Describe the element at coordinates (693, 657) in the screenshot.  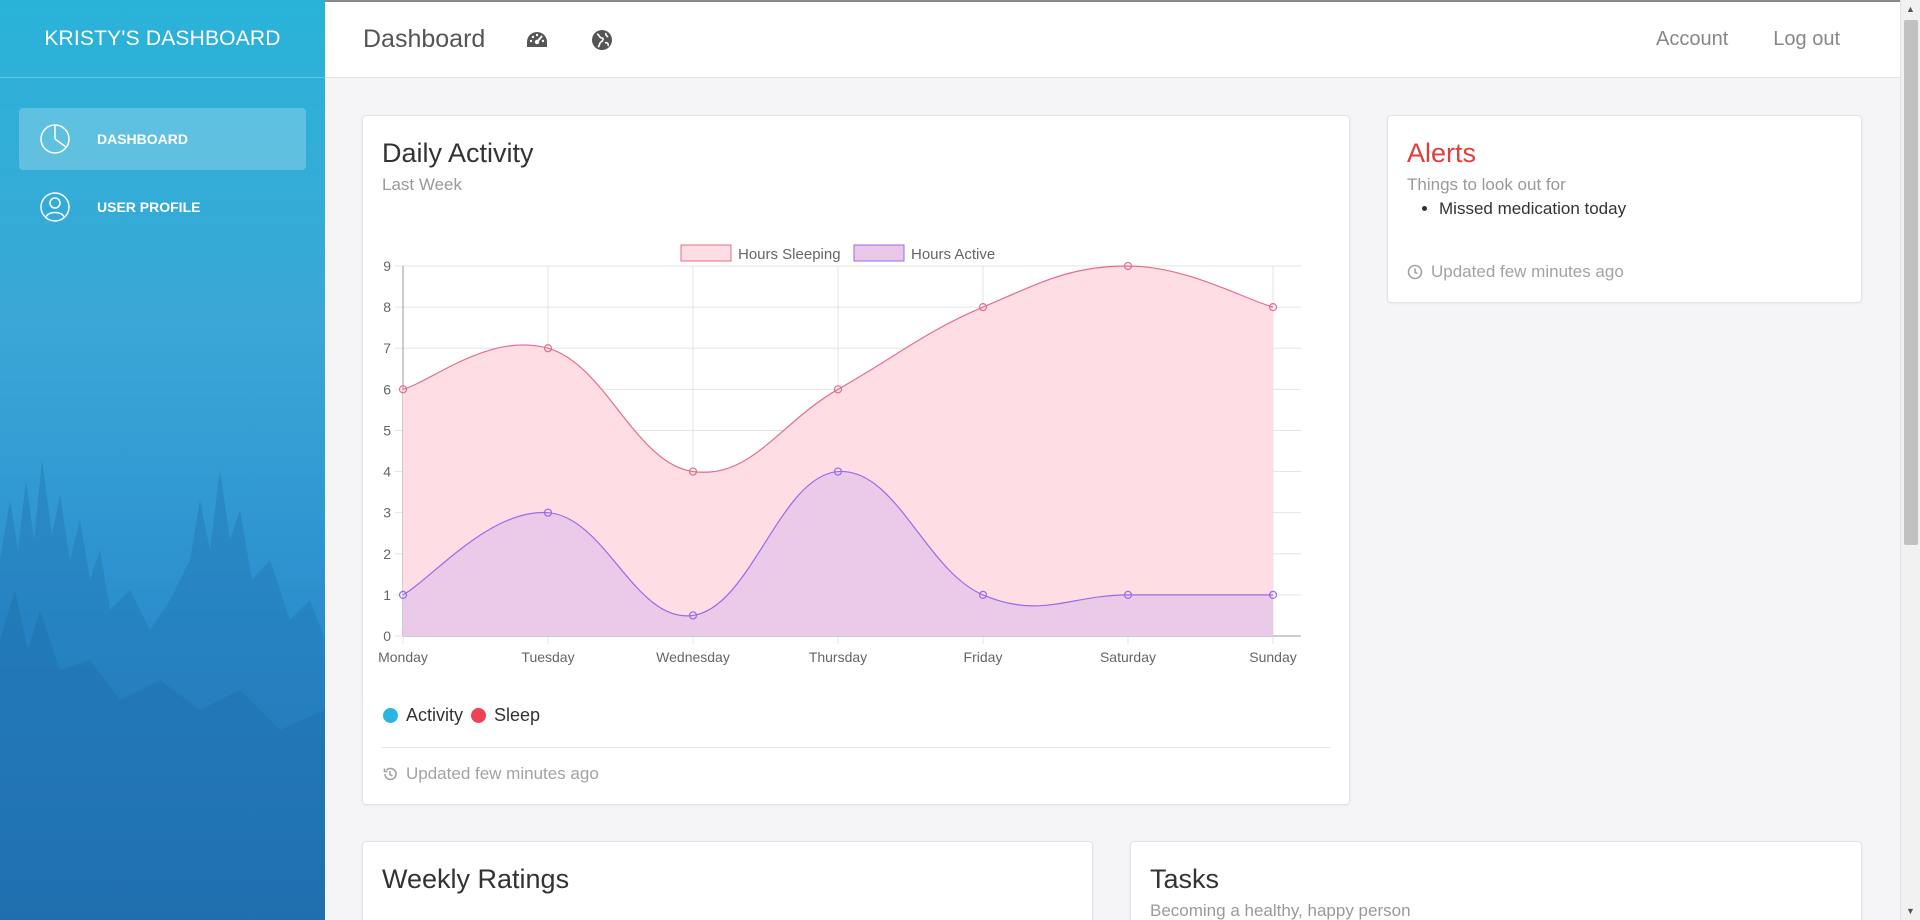
I see `x-tick-label: Wednesday` at that location.